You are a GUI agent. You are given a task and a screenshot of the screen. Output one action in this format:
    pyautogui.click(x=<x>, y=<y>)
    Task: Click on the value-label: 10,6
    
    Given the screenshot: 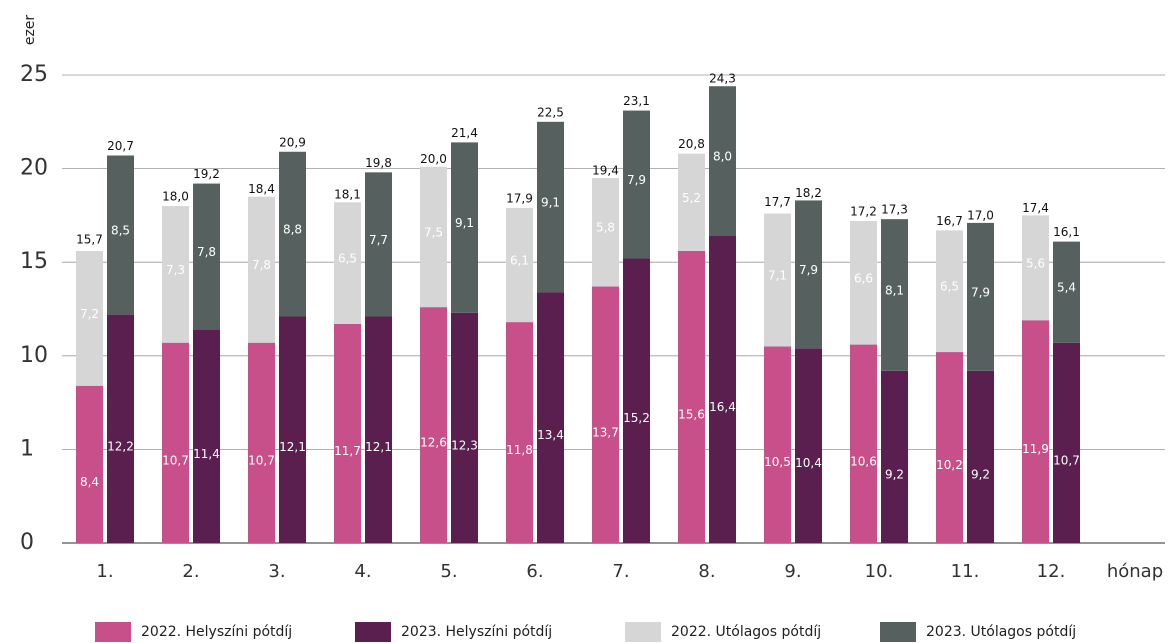 What is the action you would take?
    pyautogui.click(x=863, y=461)
    